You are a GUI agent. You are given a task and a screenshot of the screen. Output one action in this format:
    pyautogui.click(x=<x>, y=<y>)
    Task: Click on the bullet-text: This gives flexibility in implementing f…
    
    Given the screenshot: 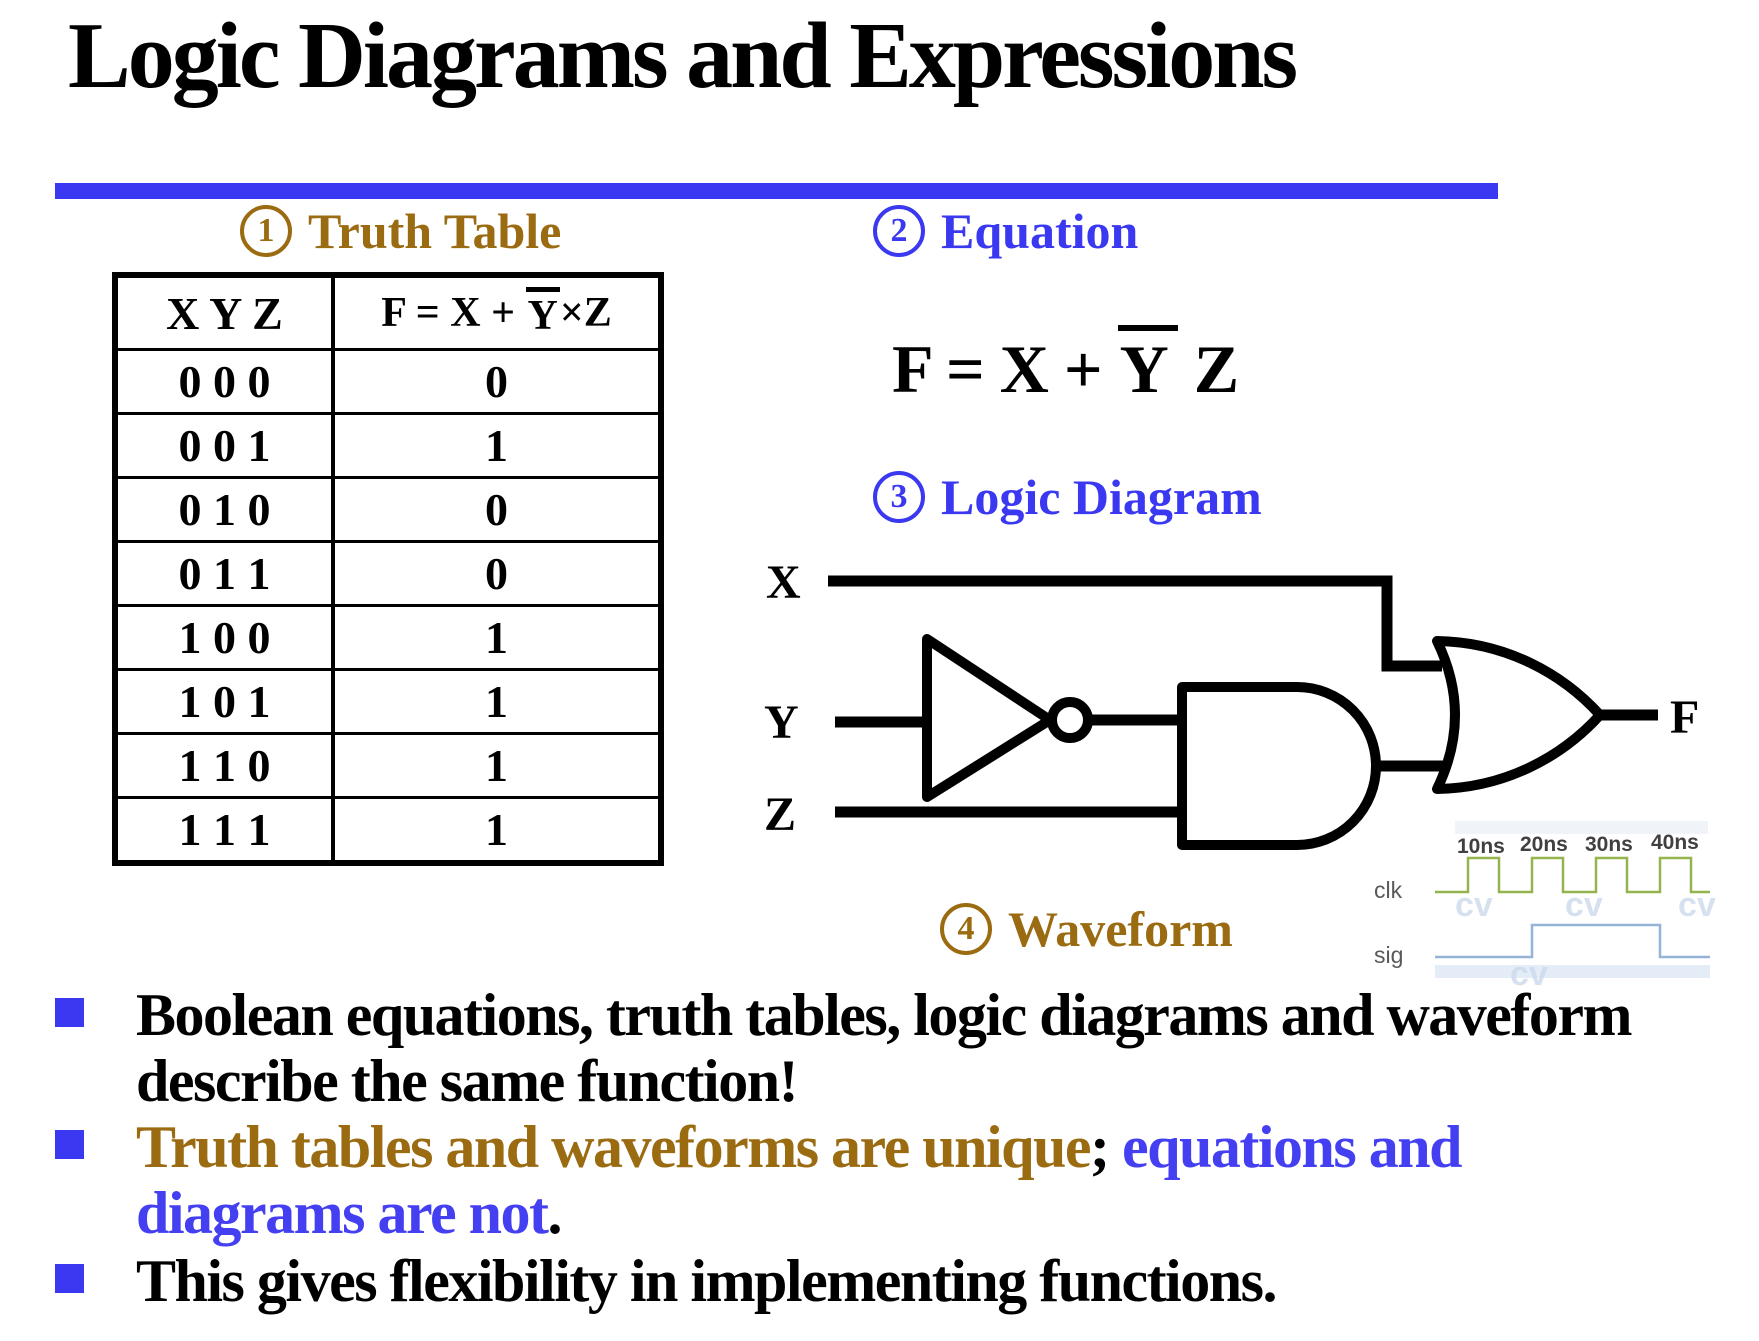 What is the action you would take?
    pyautogui.click(x=706, y=1281)
    